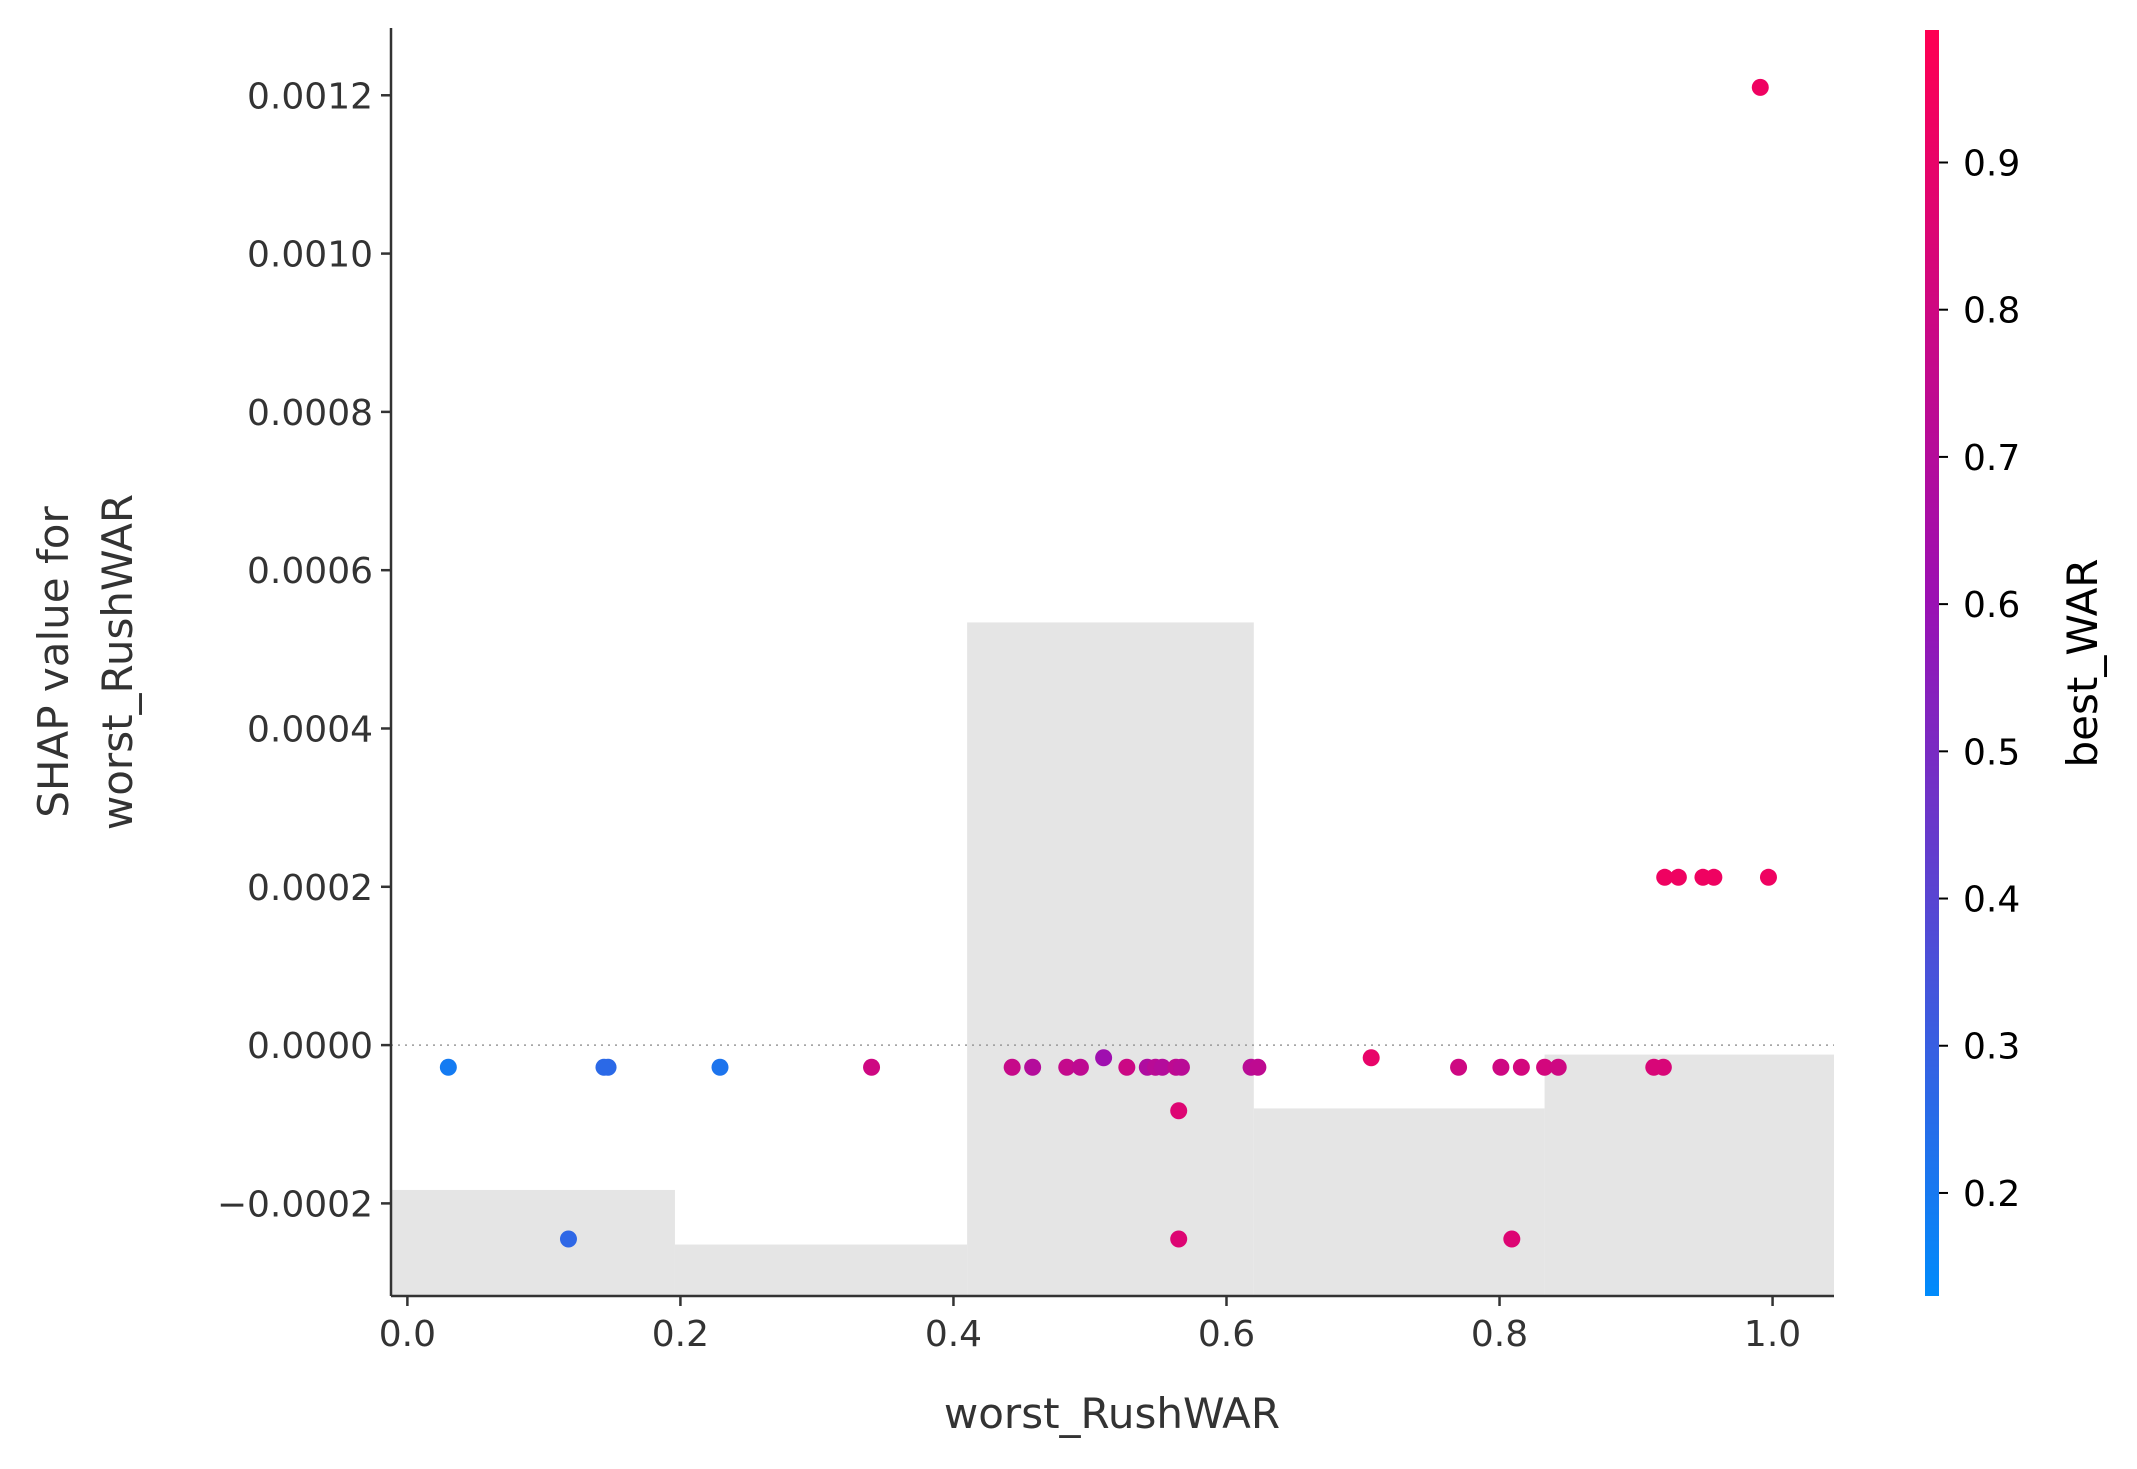 The width and height of the screenshot is (2137, 1469). What do you see at coordinates (1932, 663) in the screenshot?
I see `colorbar` at bounding box center [1932, 663].